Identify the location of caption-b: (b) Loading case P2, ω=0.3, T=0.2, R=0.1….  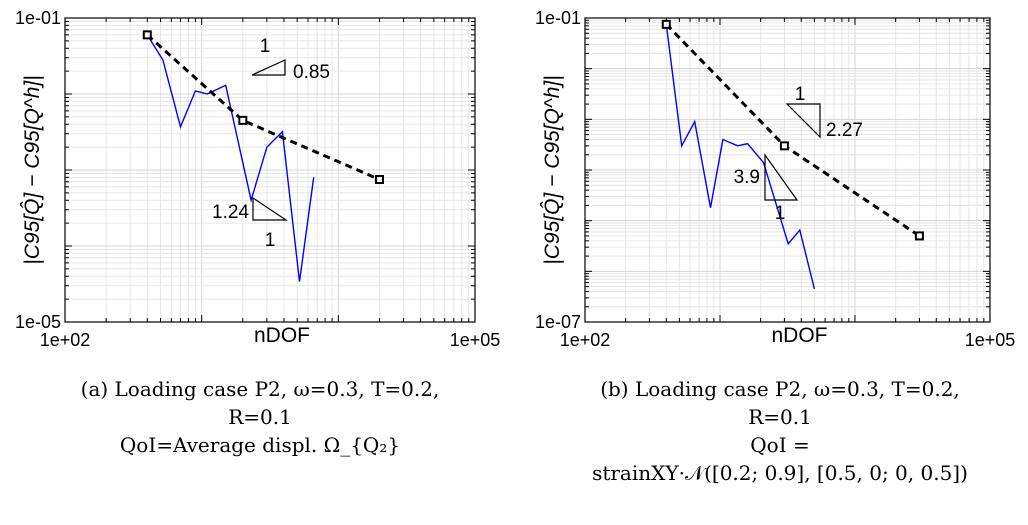
(780, 431).